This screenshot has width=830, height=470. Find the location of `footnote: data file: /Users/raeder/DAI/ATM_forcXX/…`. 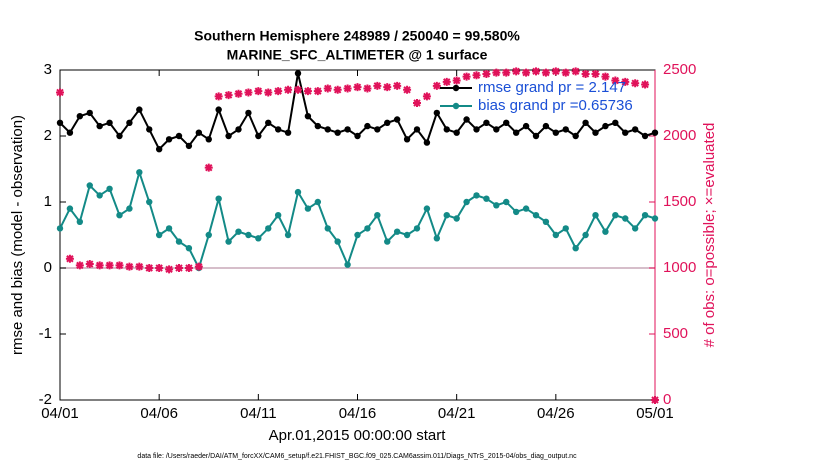

footnote: data file: /Users/raeder/DAI/ATM_forcXX/… is located at coordinates (357, 456).